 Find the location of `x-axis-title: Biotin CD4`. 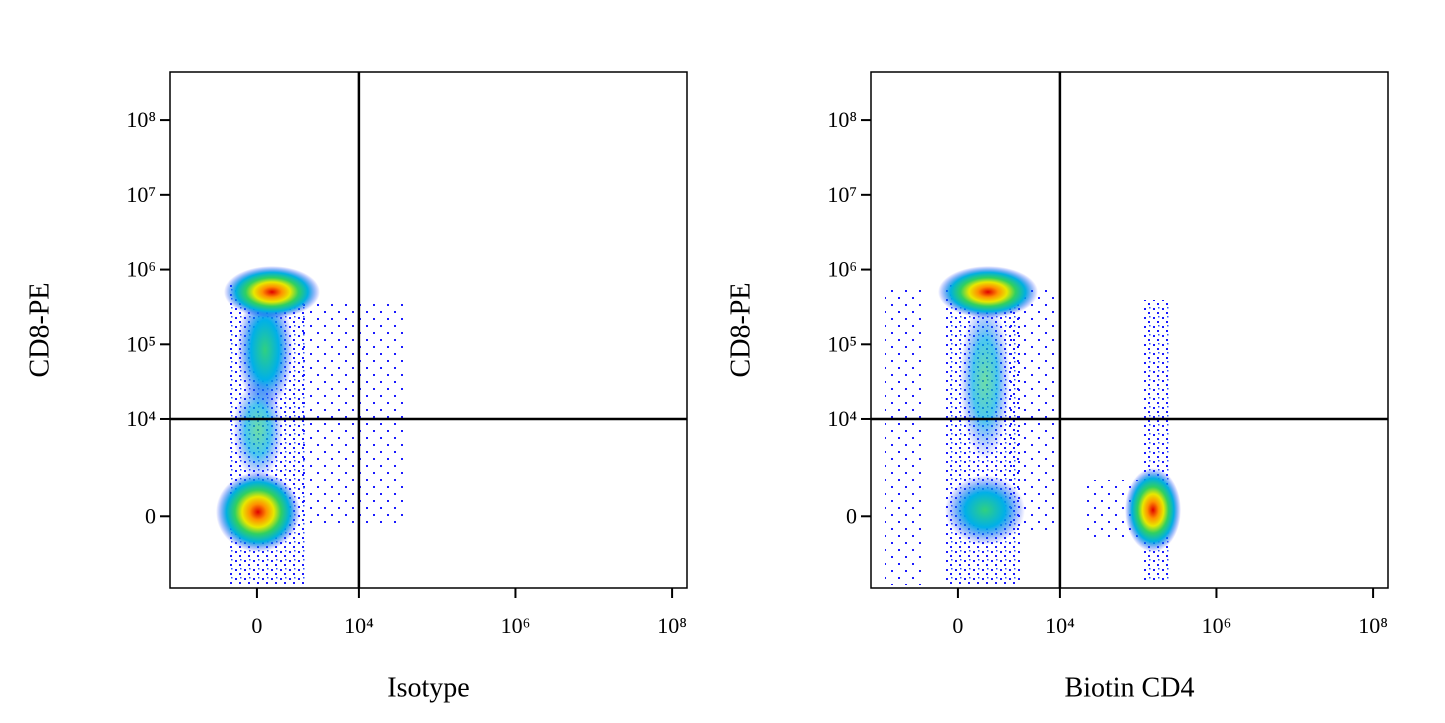

x-axis-title: Biotin CD4 is located at coordinates (1130, 687).